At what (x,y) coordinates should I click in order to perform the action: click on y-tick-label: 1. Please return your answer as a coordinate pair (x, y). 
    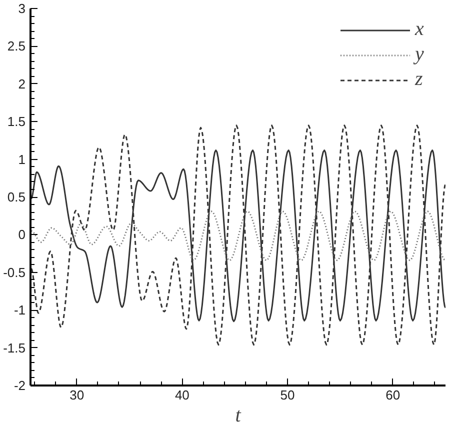
    Looking at the image, I should click on (22, 159).